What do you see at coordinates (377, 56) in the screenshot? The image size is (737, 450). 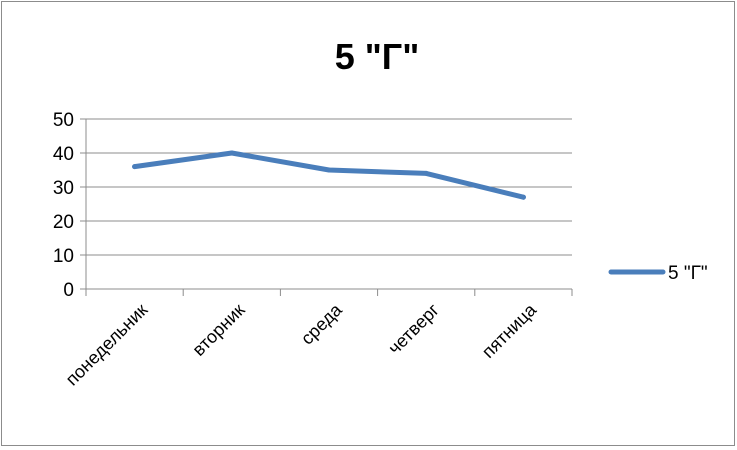 I see `chart-title: 5 "Г"` at bounding box center [377, 56].